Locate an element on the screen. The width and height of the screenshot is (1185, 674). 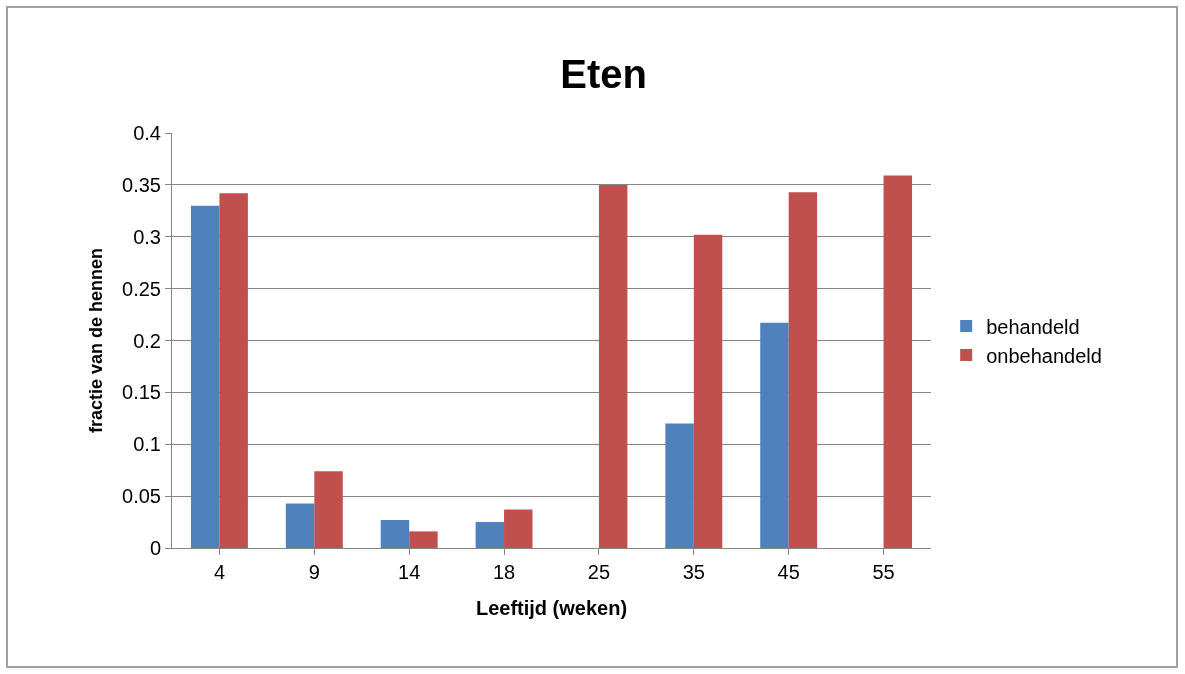
y-axis-title: fractie van de hennen is located at coordinates (96, 340).